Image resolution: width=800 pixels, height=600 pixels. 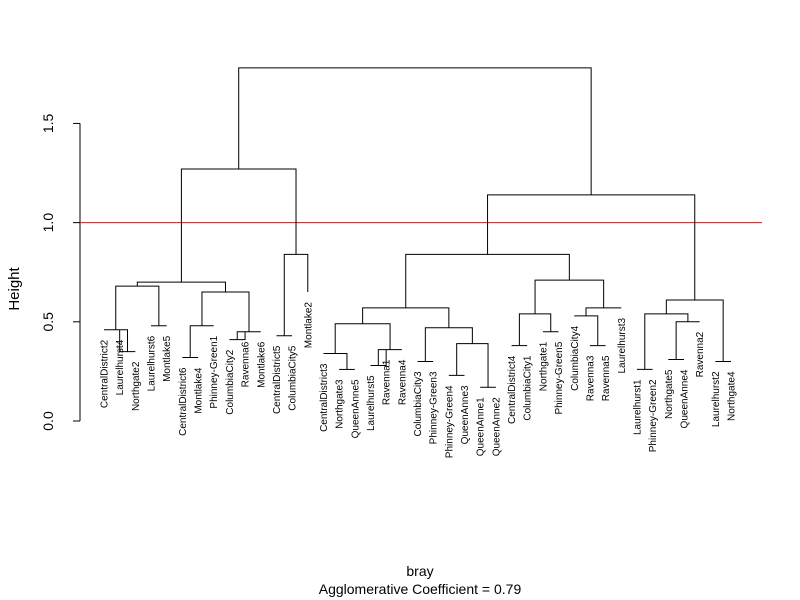 I want to click on leaf-label: Laurelhurst4, so click(x=120, y=367).